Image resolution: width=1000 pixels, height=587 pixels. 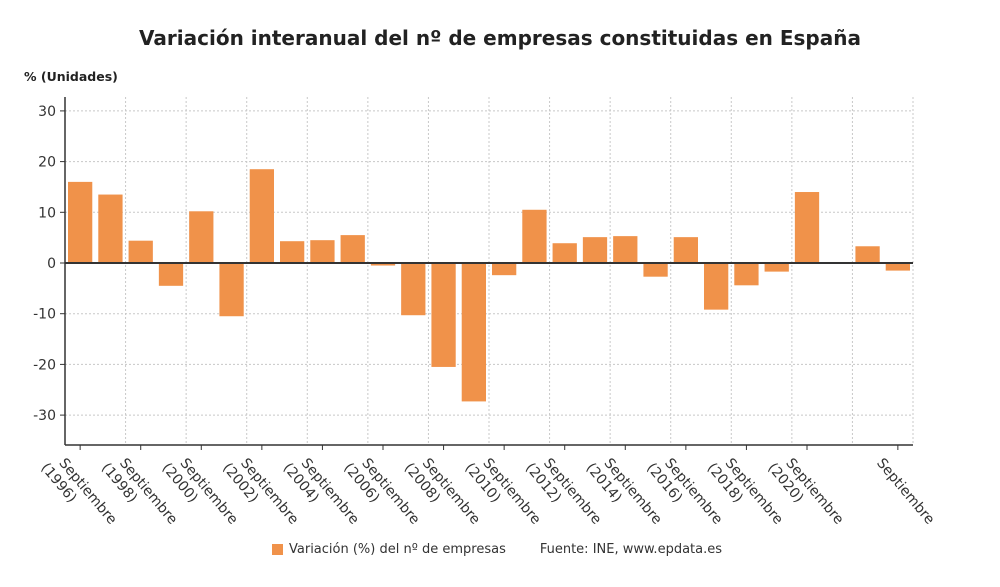 I want to click on legend-swatch, so click(x=277, y=549).